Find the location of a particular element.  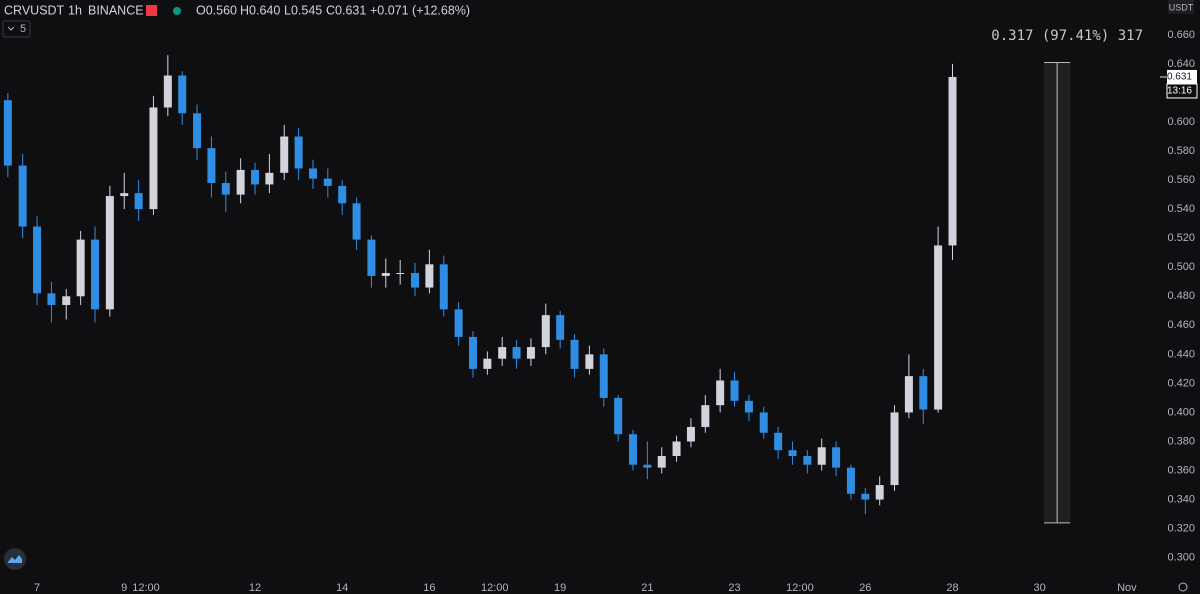

y-tick-label: 0.540 is located at coordinates (1181, 209).